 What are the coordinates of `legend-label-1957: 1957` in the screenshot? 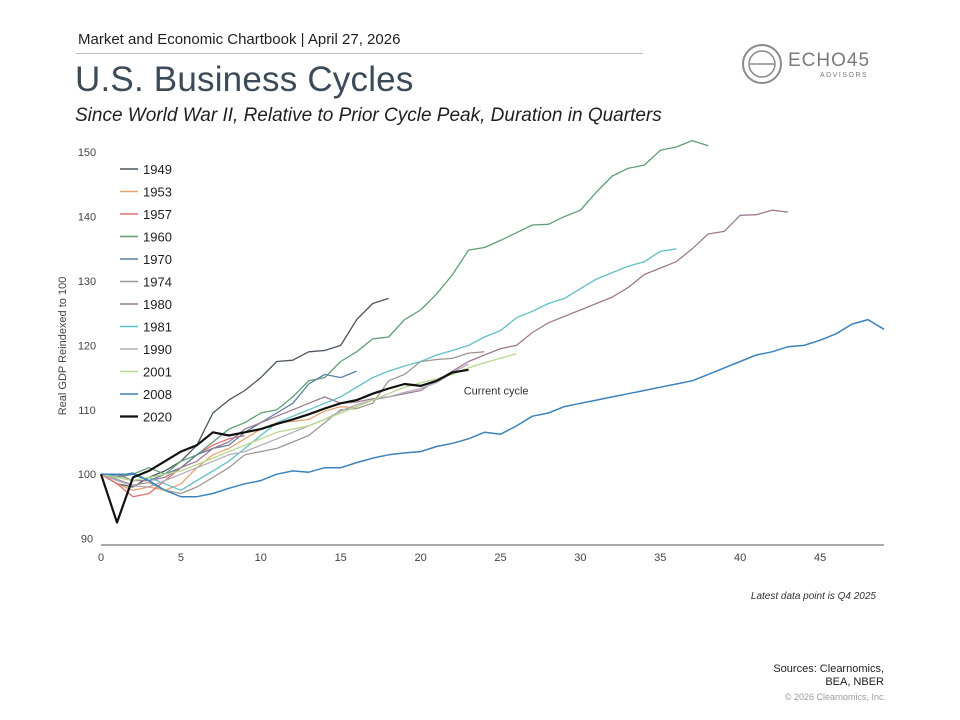 It's located at (157, 214).